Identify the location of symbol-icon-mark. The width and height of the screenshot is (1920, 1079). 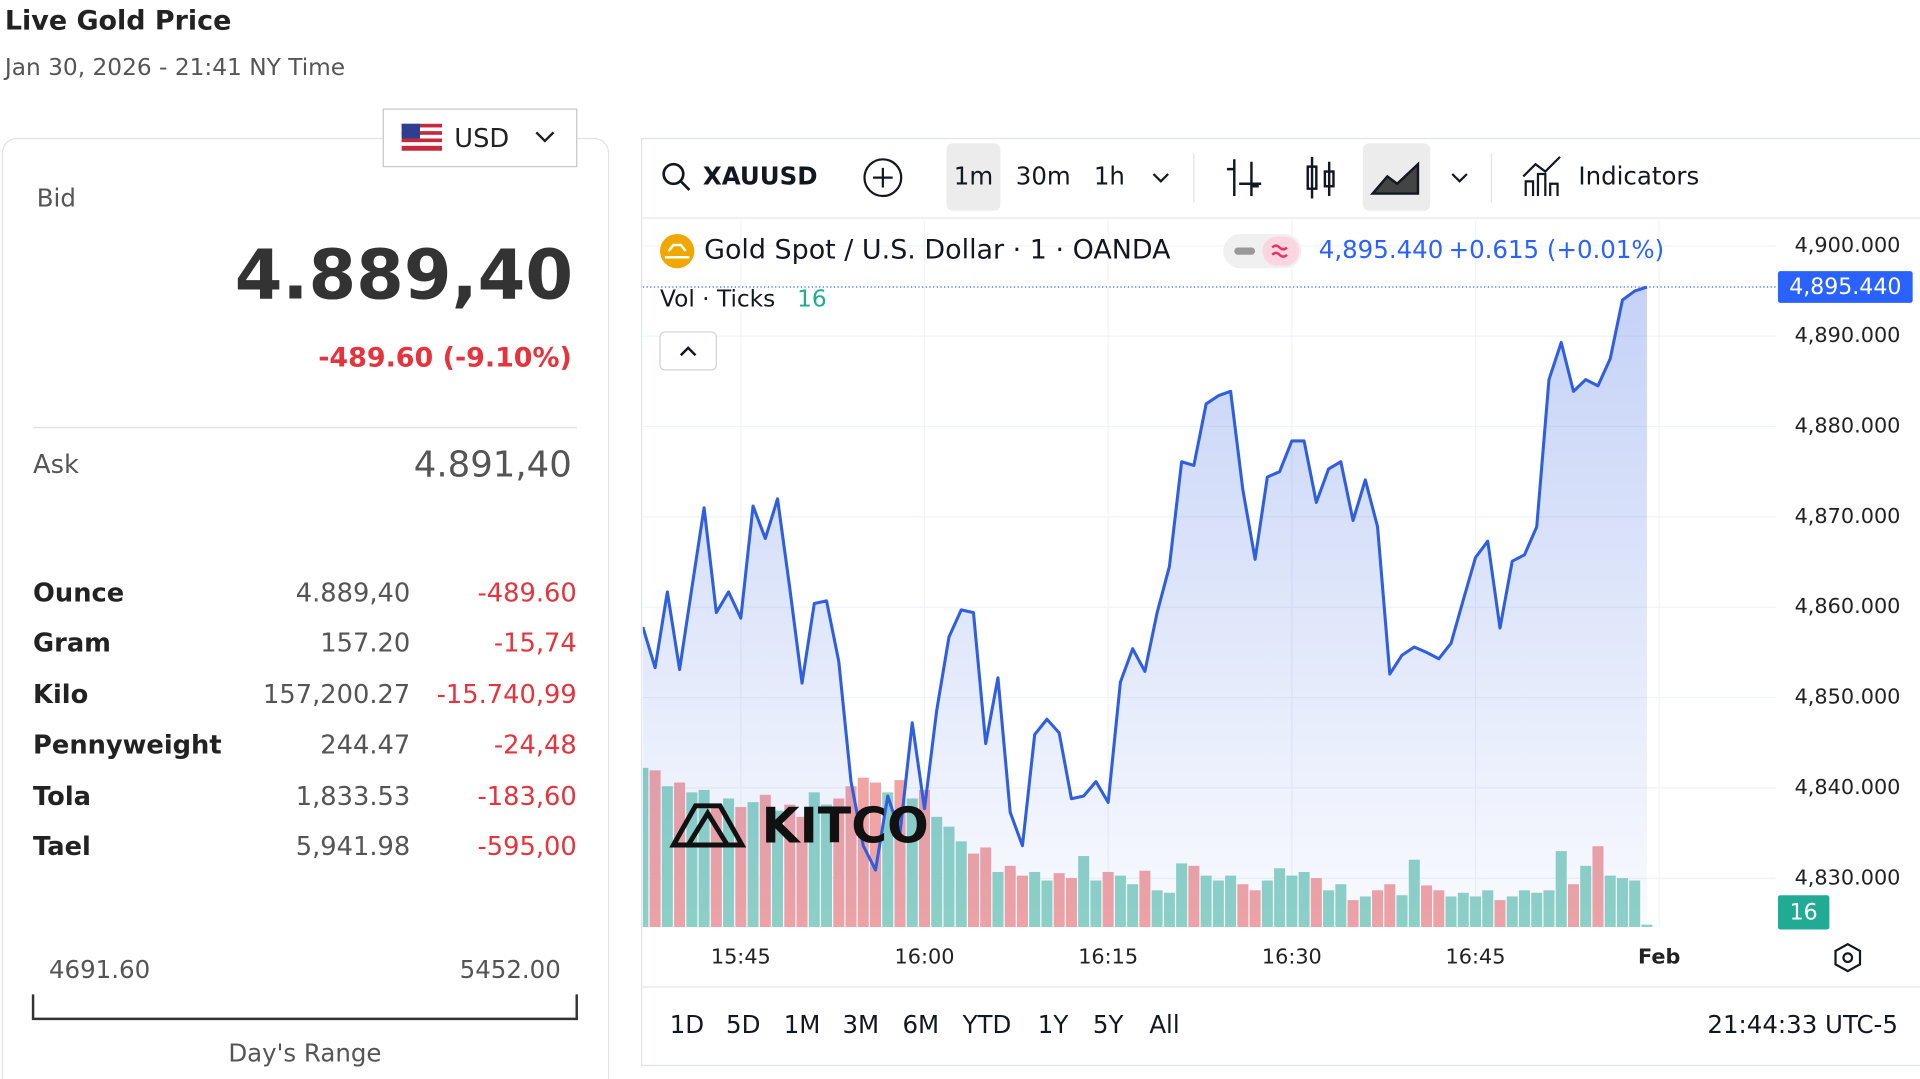
(677, 251).